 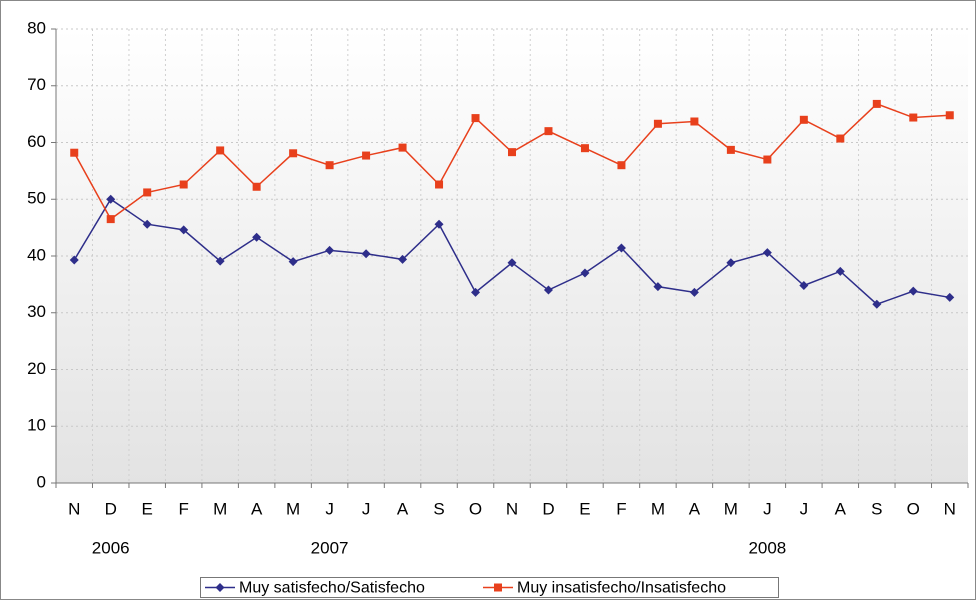 What do you see at coordinates (41, 481) in the screenshot?
I see `y-tick-label: 0` at bounding box center [41, 481].